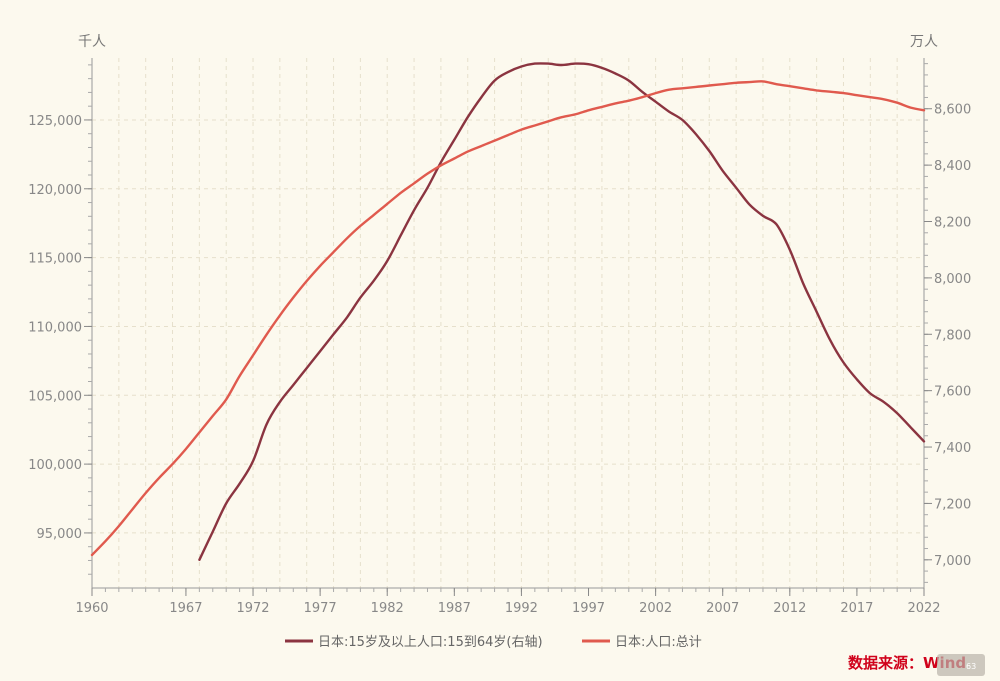  What do you see at coordinates (185, 608) in the screenshot?
I see `x-tick-label: 1967` at bounding box center [185, 608].